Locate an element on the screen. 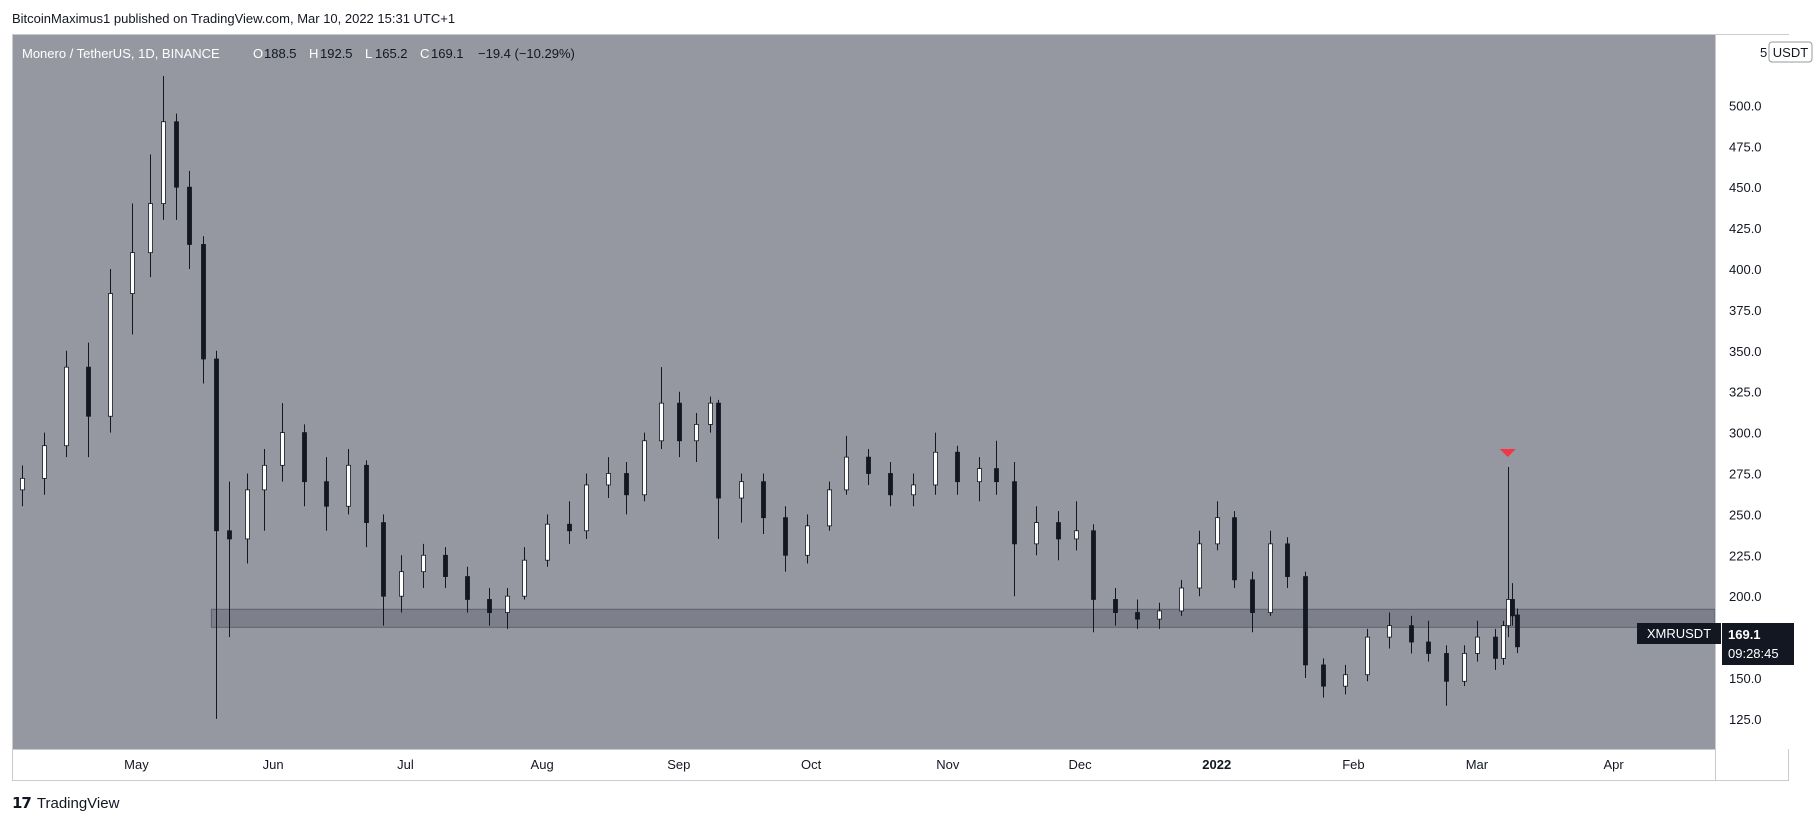 The image size is (1813, 826). currency-label: USDT is located at coordinates (1790, 52).